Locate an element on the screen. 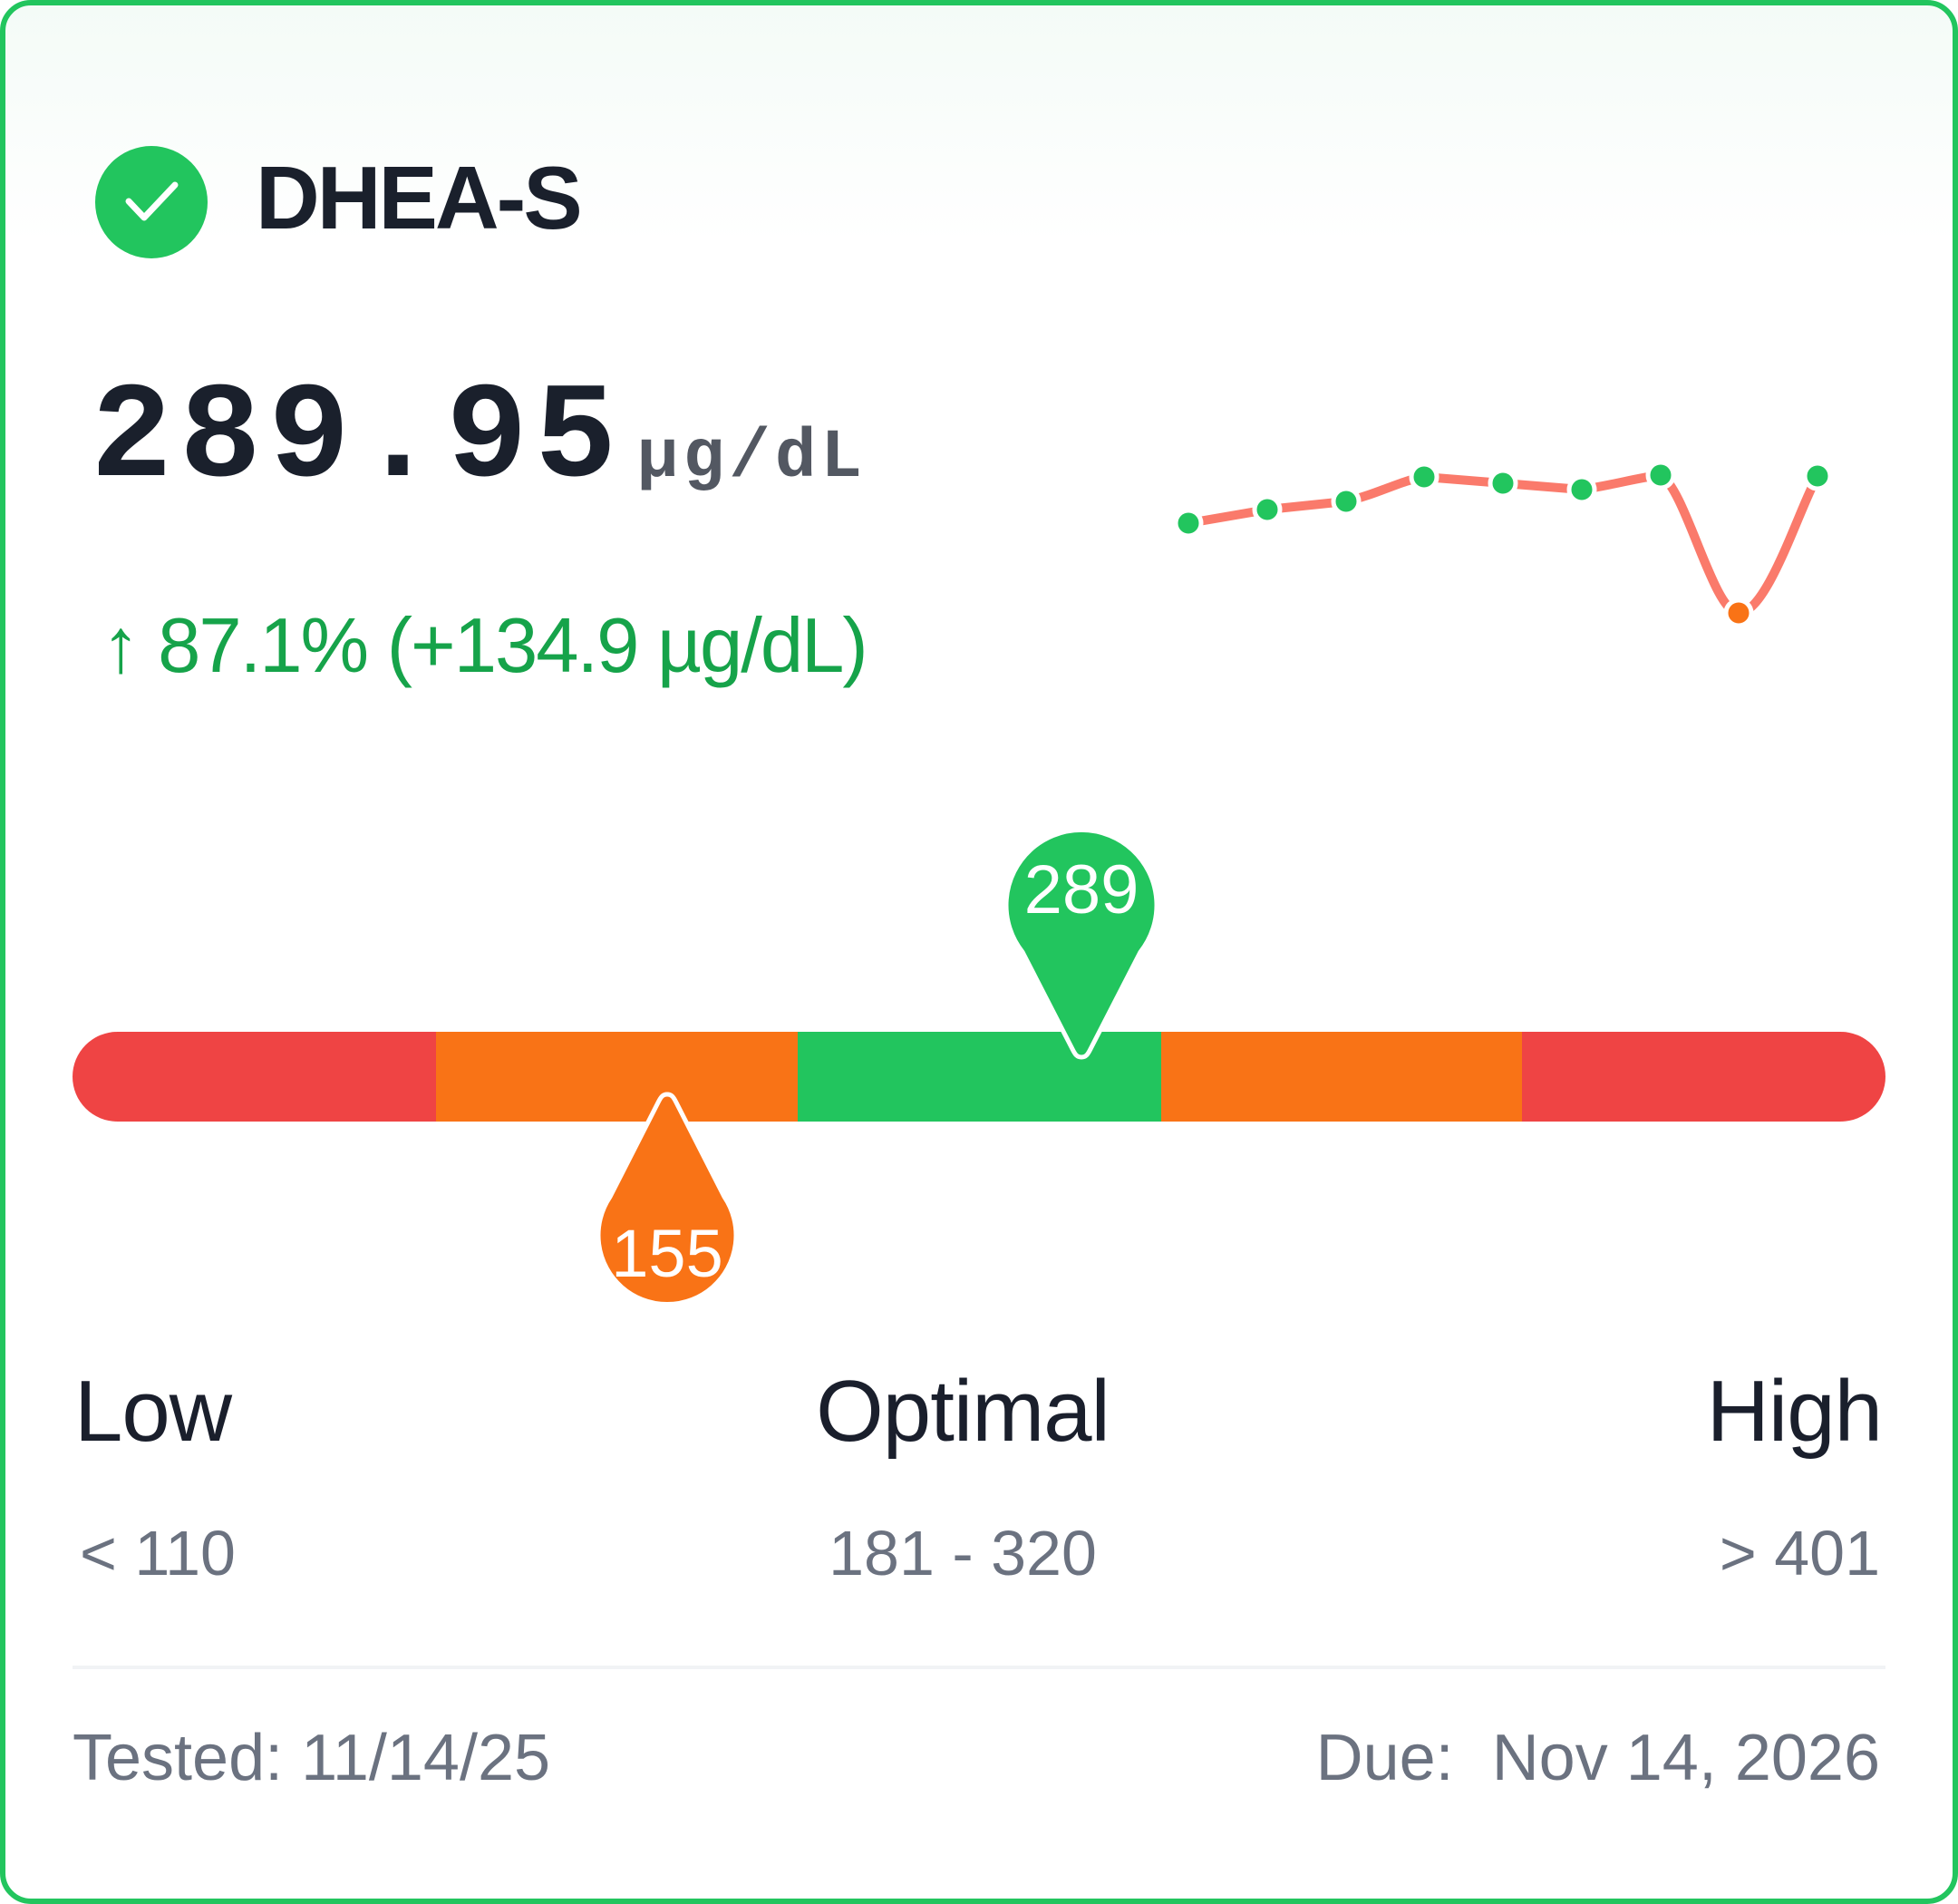  biomarker-value: 289.95 is located at coordinates (358, 440).